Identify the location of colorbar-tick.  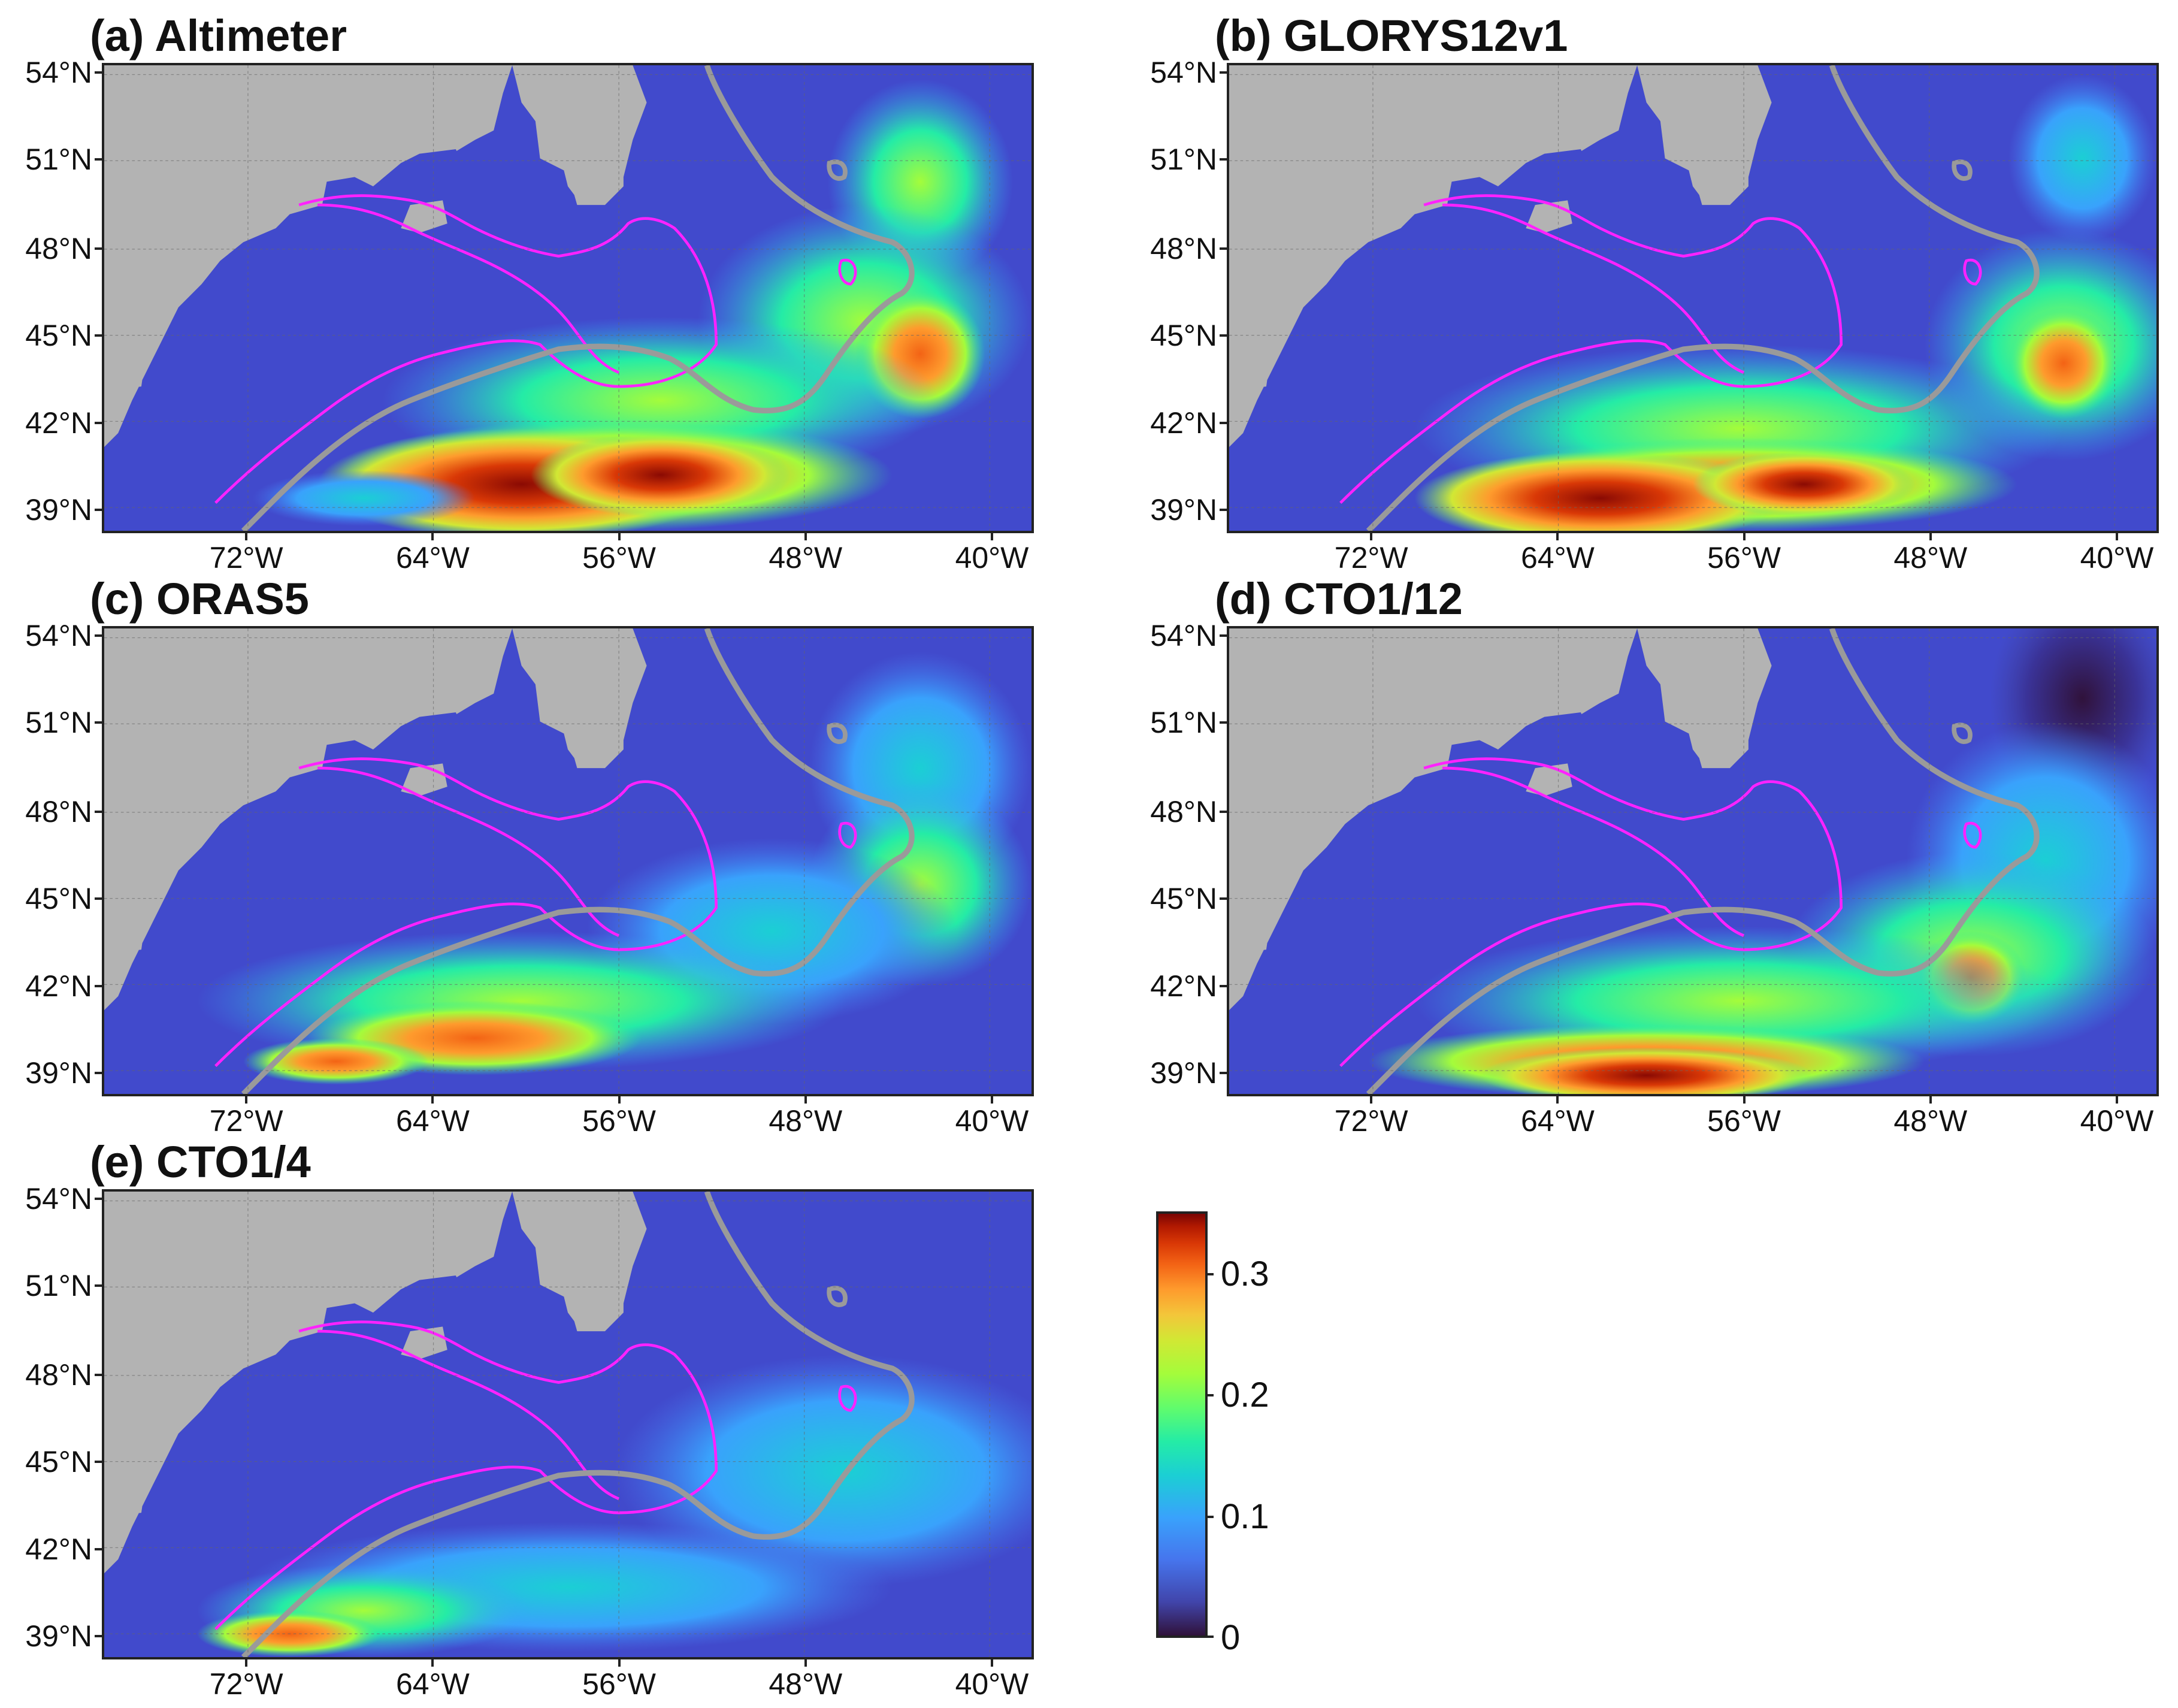
(1209, 1517).